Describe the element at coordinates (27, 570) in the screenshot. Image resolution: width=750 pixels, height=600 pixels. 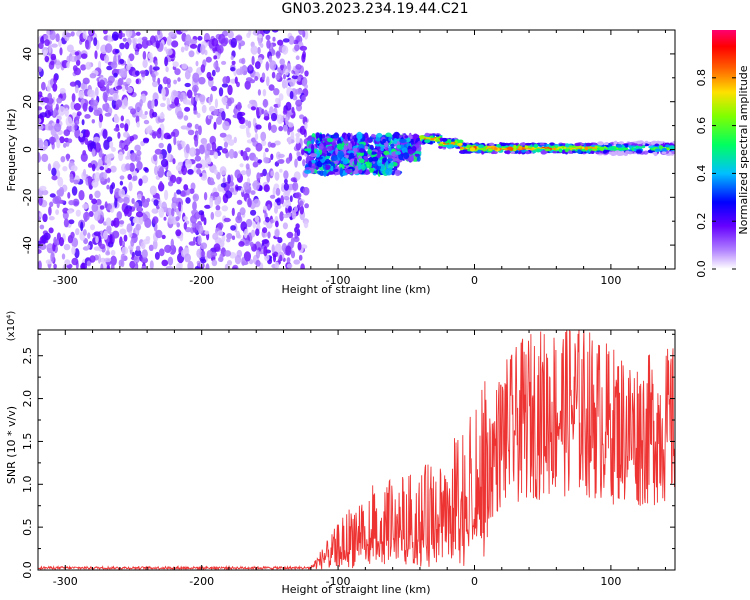
I see `y-tick-label: 0.0` at that location.